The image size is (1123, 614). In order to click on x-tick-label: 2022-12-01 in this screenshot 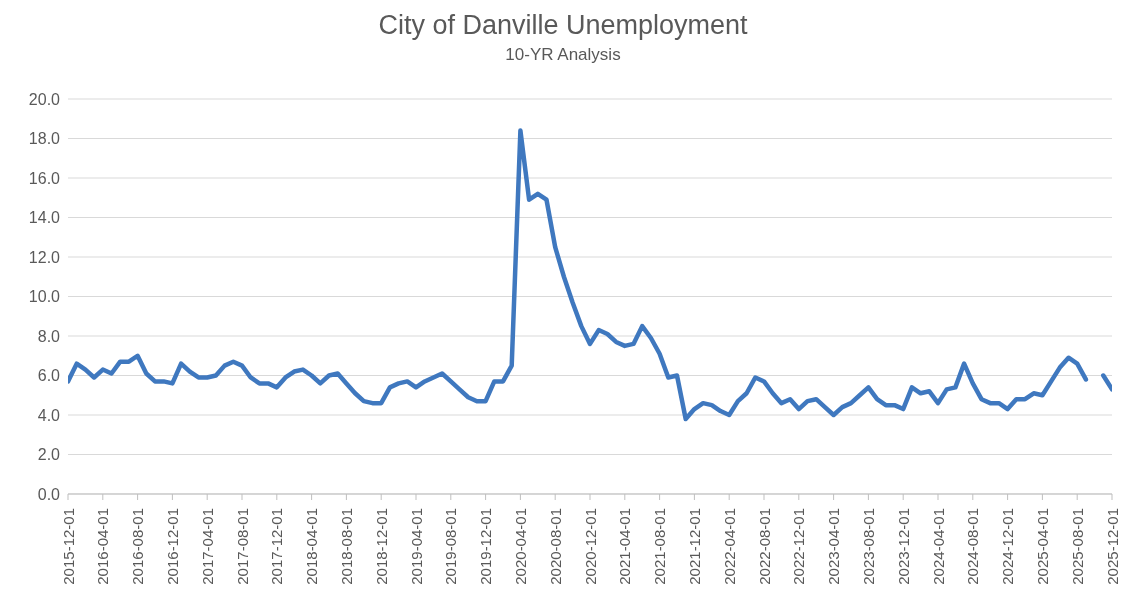, I will do `click(799, 546)`.